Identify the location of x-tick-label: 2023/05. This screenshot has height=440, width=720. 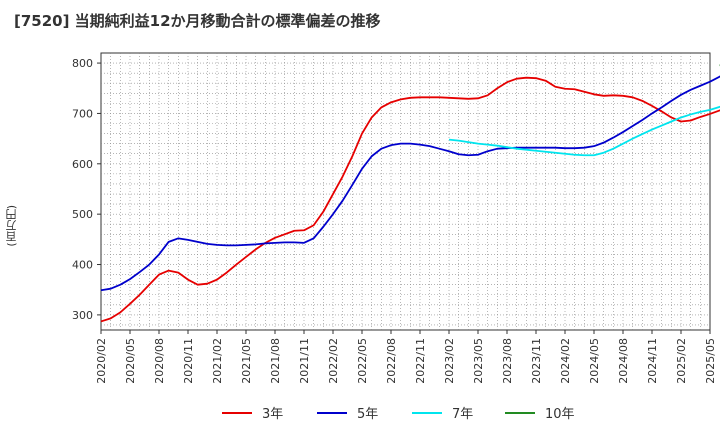
(478, 361).